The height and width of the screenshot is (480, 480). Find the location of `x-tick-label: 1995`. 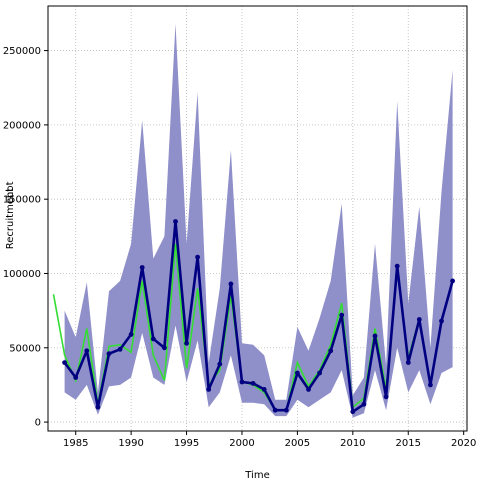

x-tick-label: 1995 is located at coordinates (186, 443).